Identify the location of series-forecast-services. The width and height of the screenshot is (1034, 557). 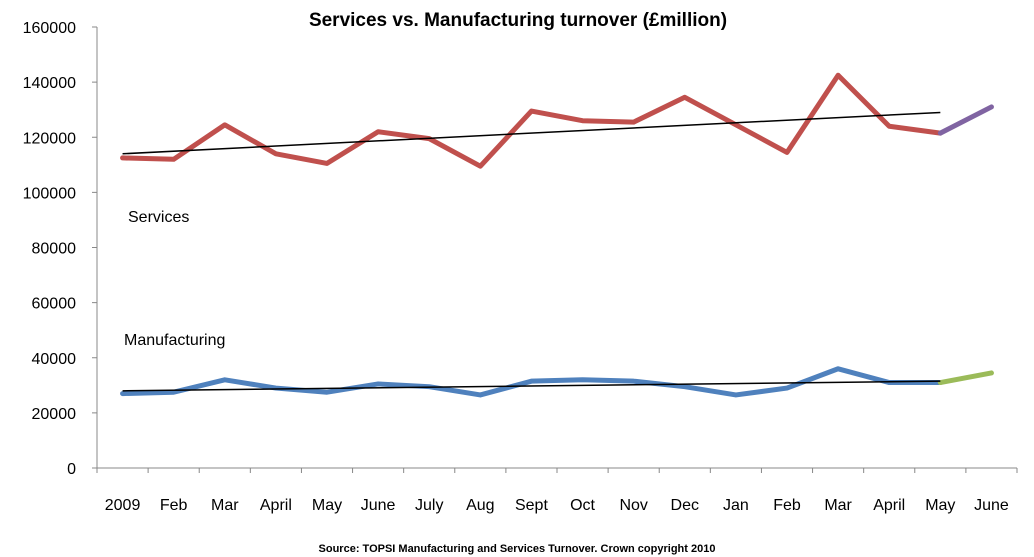
(965, 120).